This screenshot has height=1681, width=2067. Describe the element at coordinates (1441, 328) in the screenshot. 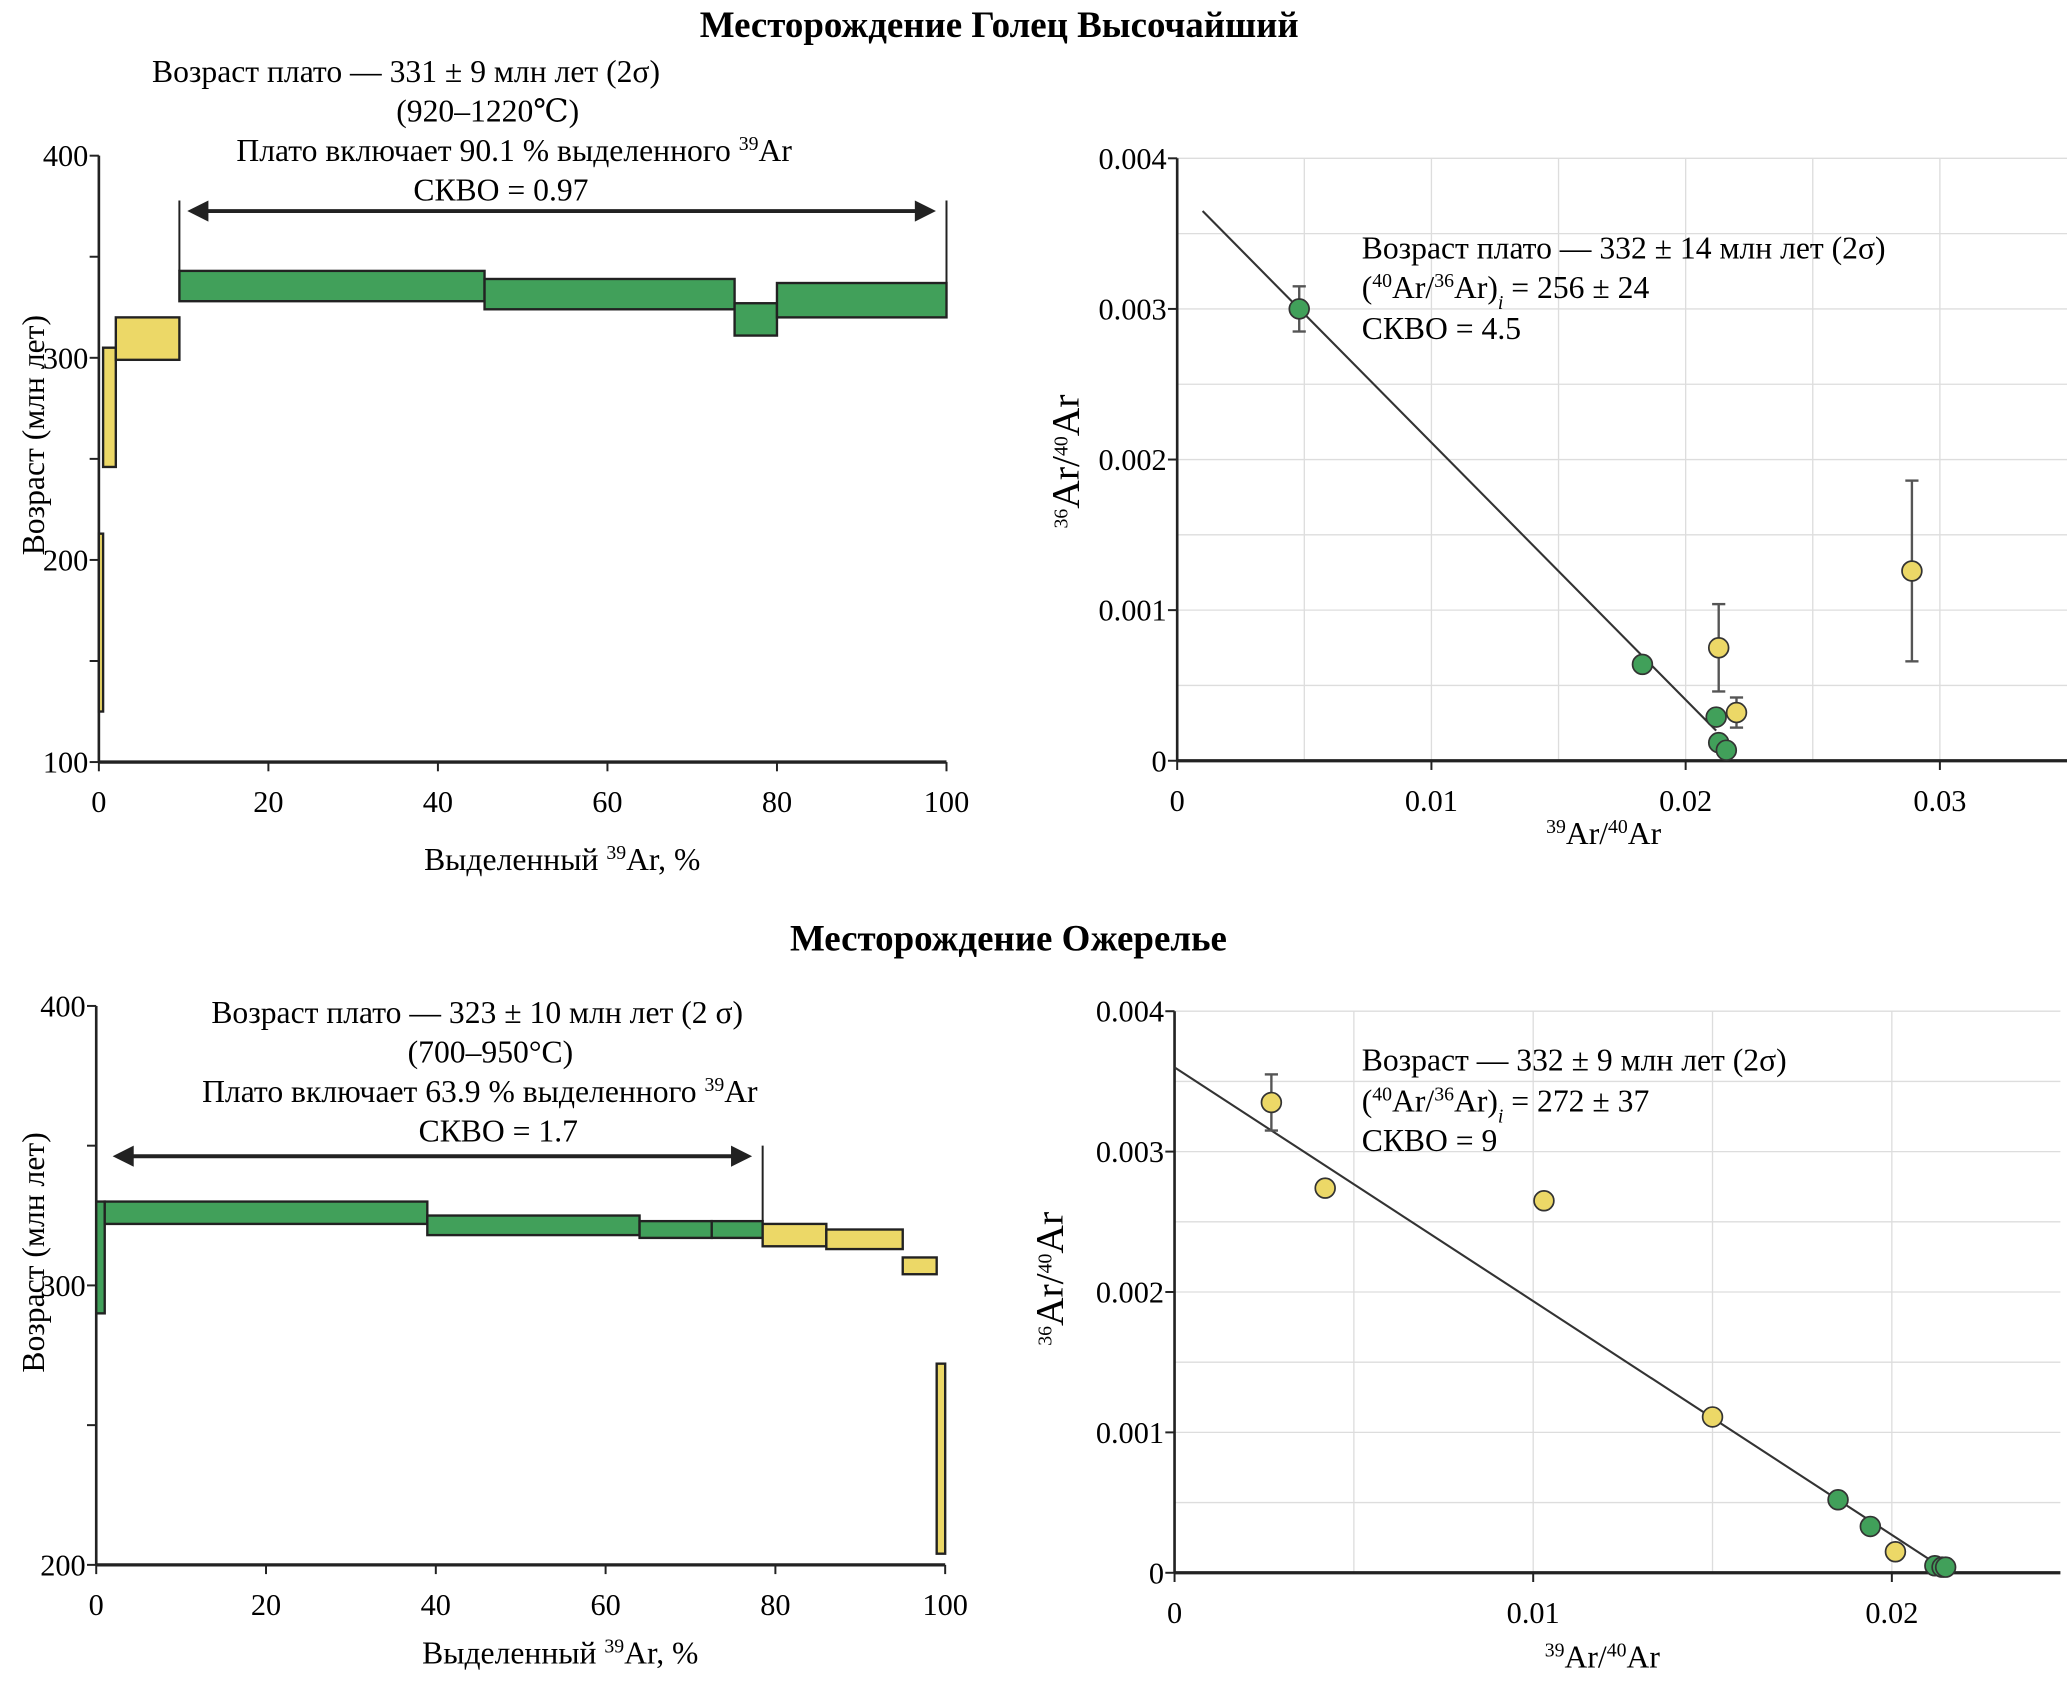

I see `annotation-mswd: СКВО = 4.5` at that location.